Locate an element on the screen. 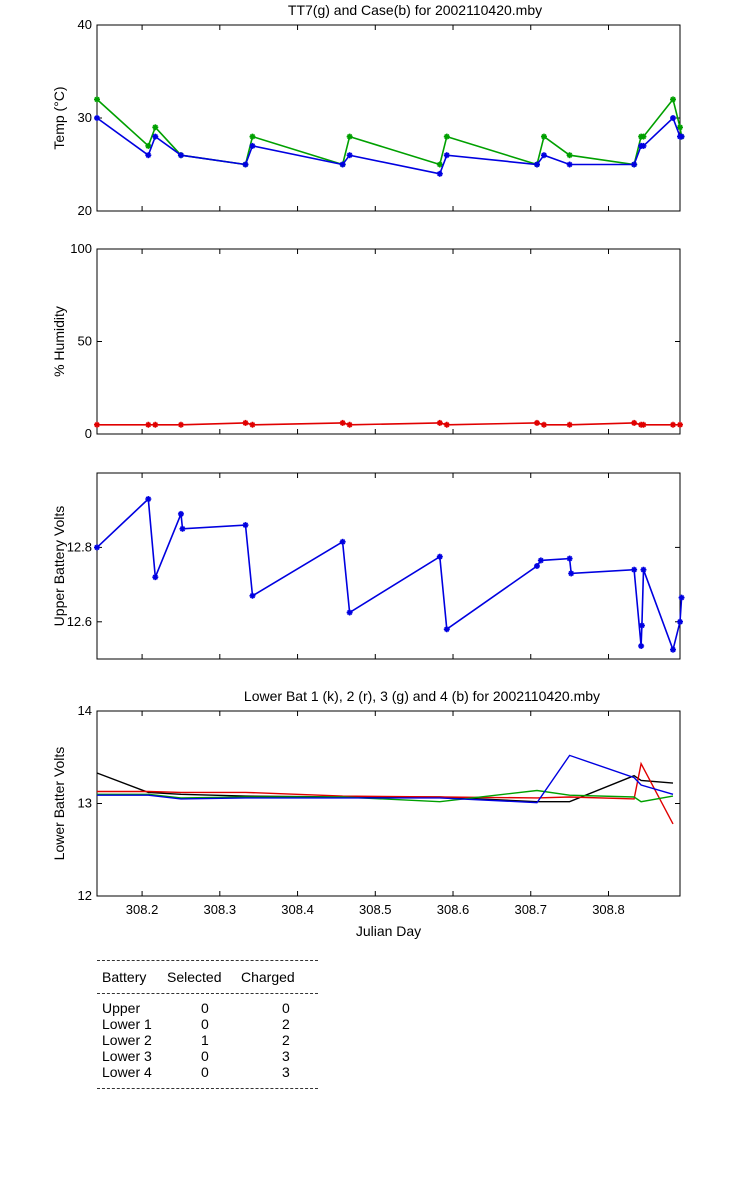 The width and height of the screenshot is (750, 1200). table-row: Lower 4 0 3 is located at coordinates (207, 1072).